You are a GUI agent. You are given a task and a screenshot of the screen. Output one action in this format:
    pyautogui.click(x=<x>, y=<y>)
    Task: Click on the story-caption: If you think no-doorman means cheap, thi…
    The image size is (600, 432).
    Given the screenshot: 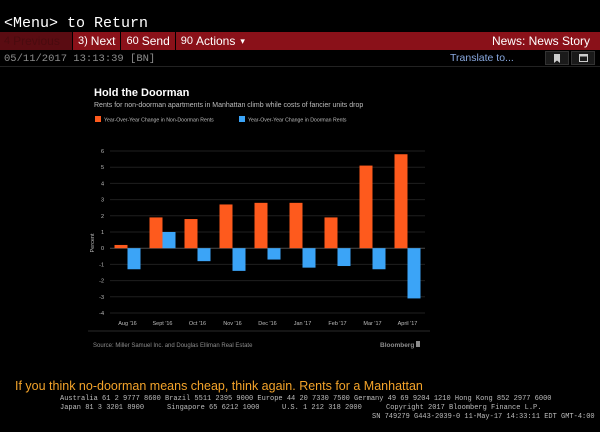 What is the action you would take?
    pyautogui.click(x=219, y=386)
    